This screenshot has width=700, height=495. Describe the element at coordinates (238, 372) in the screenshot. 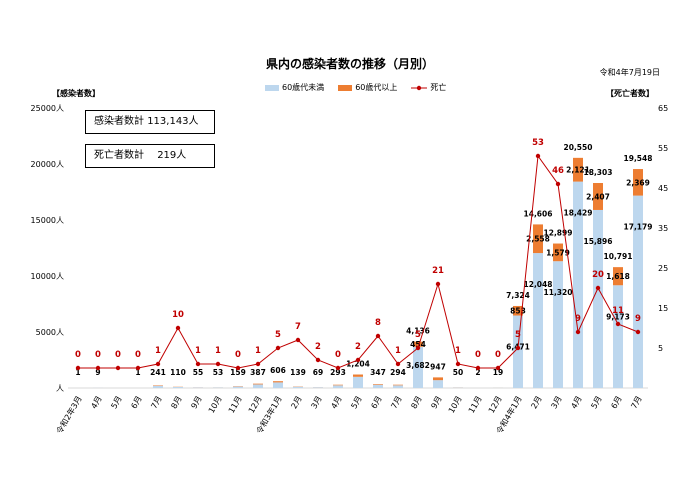

I see `bar-total-label: 159` at that location.